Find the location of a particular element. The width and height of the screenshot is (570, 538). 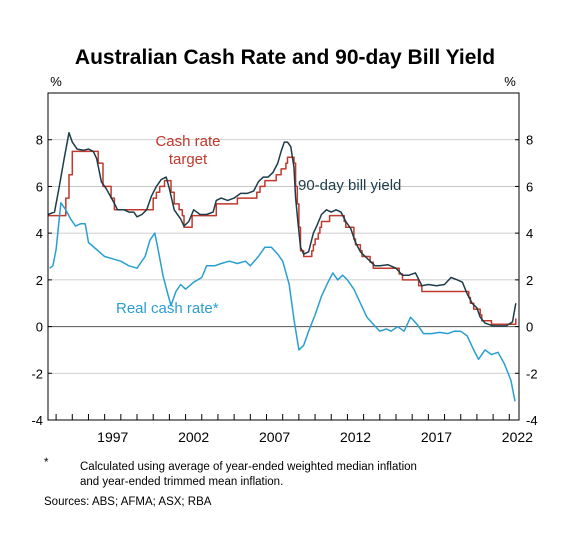

y-tick-label-right: -4 is located at coordinates (532, 420).